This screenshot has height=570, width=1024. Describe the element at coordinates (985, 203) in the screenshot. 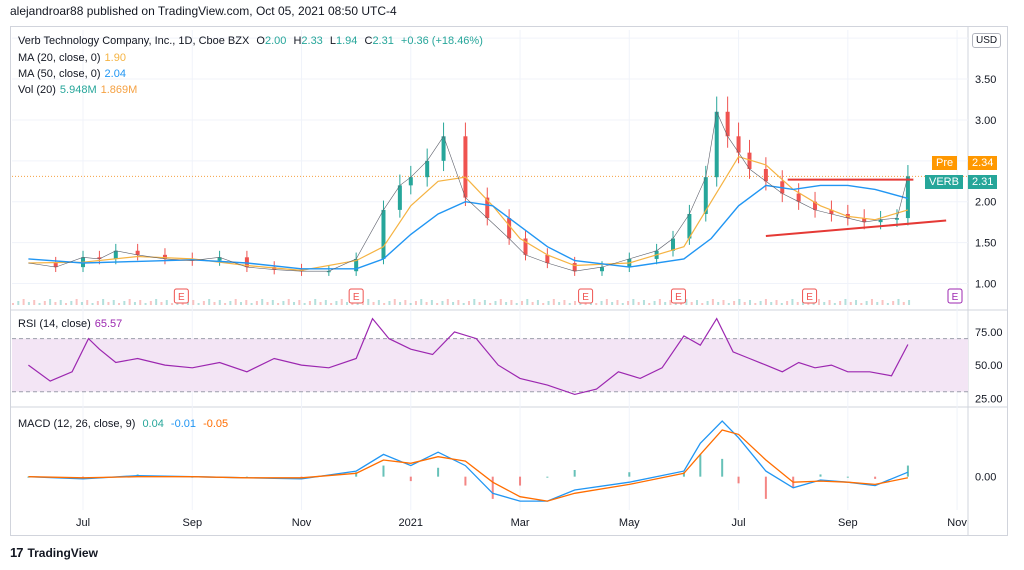

I see `price-tick-label: 2.00` at that location.